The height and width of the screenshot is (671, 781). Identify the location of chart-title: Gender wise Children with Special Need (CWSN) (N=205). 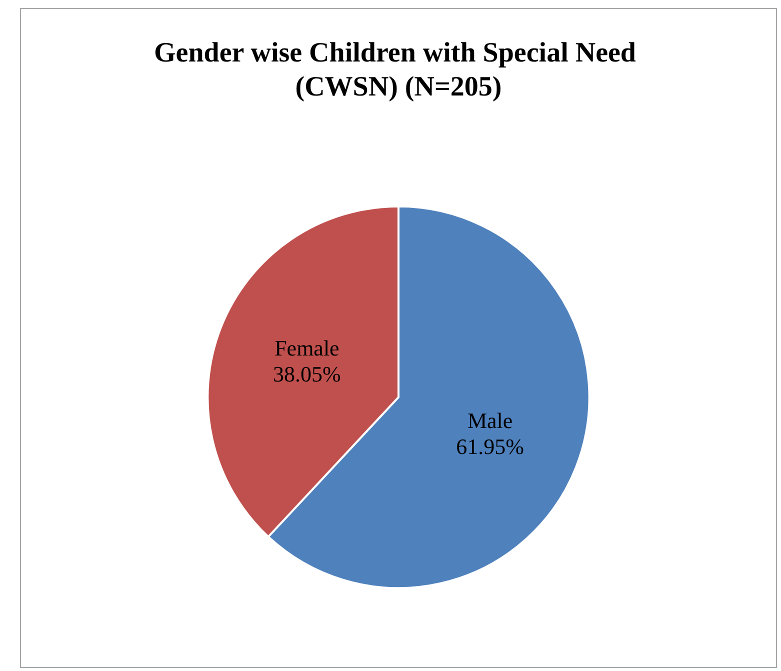
(398, 70).